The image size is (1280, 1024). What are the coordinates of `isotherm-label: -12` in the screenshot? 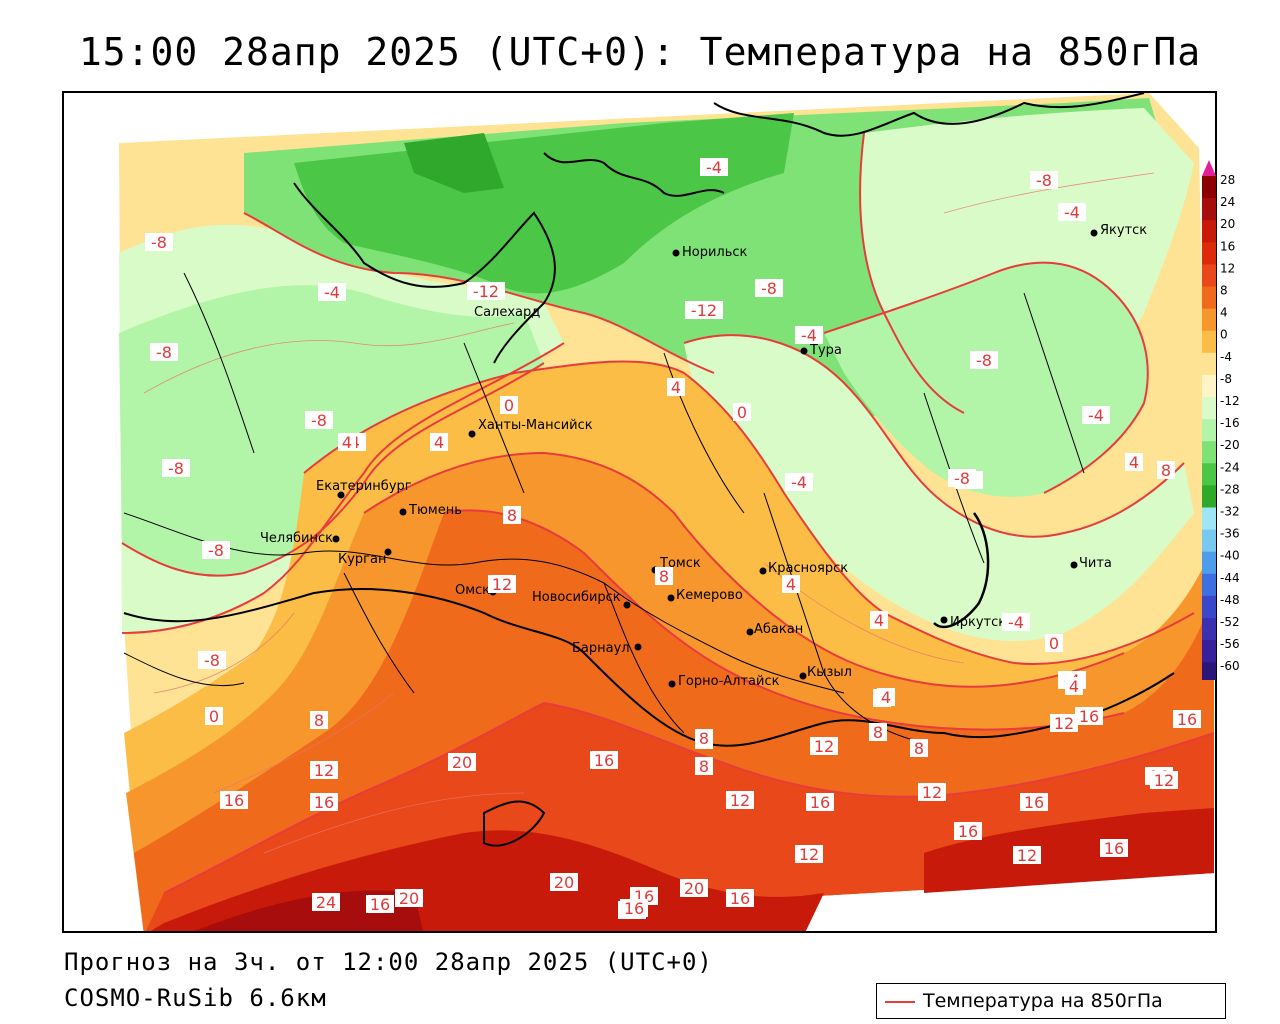 It's located at (486, 291).